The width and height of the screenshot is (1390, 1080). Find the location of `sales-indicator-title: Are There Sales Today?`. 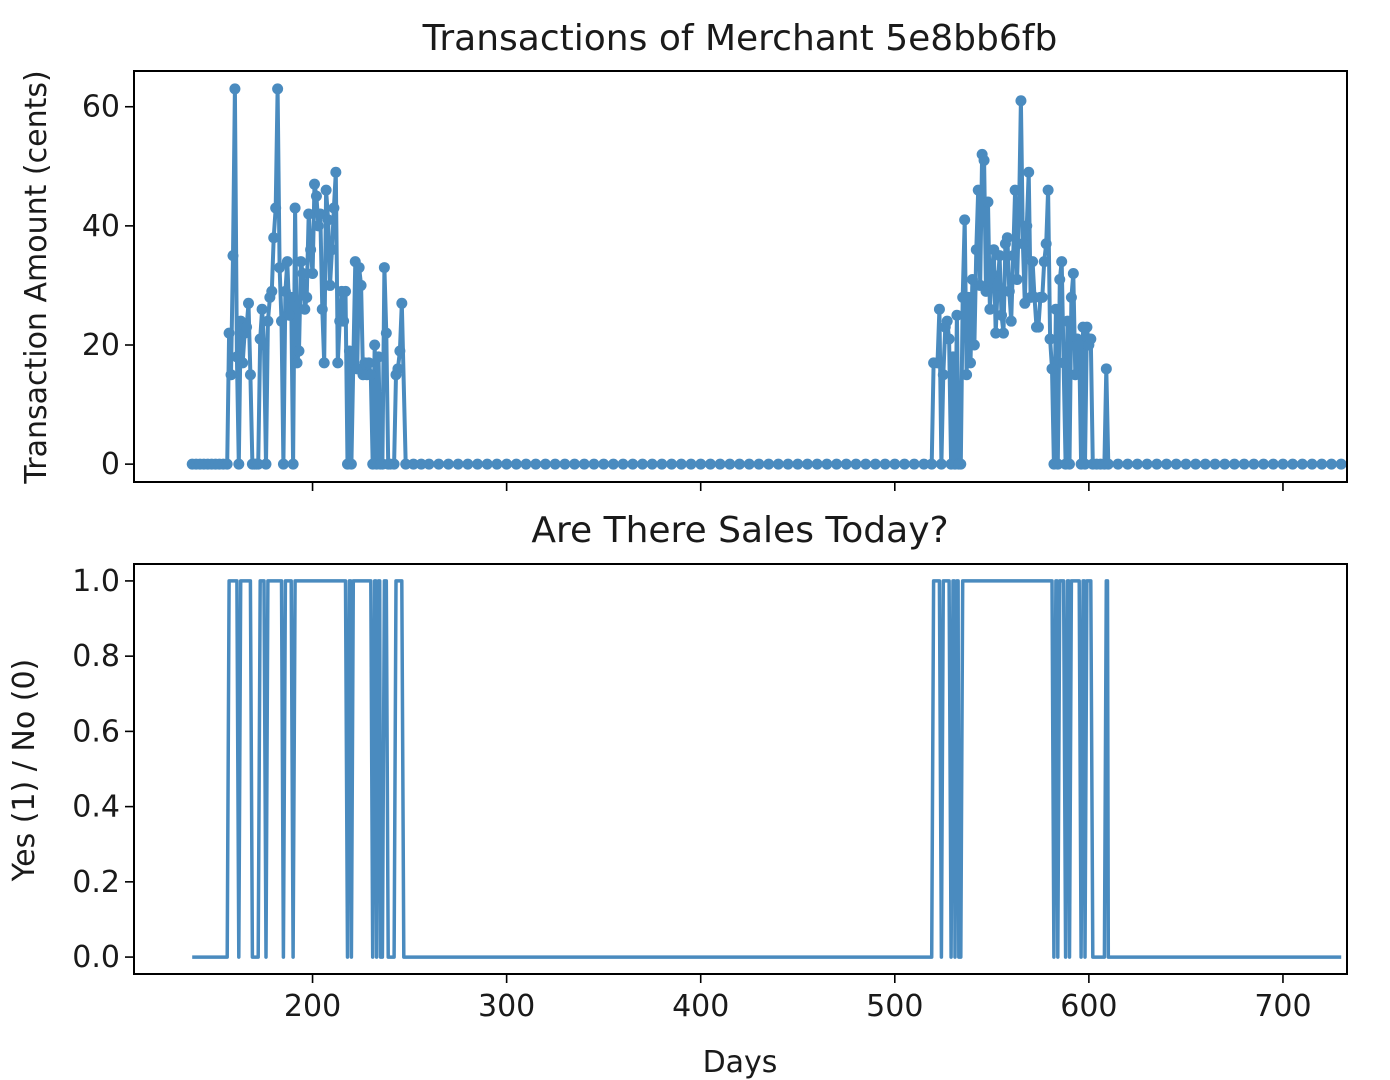

sales-indicator-title: Are There Sales Today? is located at coordinates (739, 530).